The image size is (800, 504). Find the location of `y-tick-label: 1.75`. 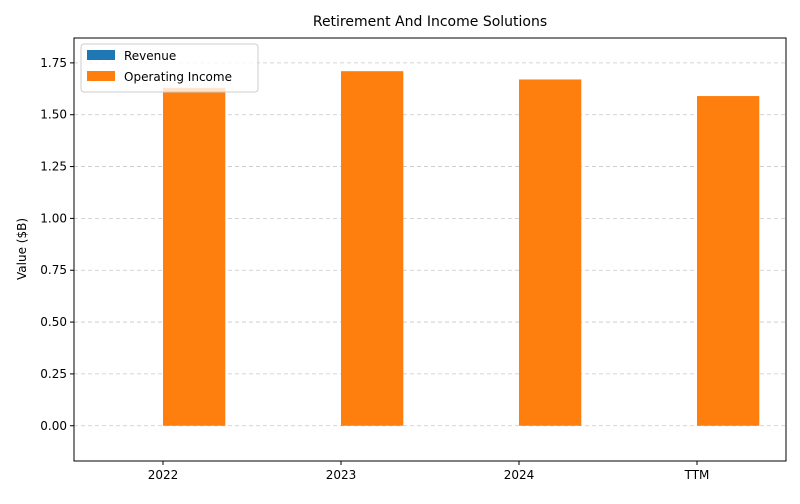

y-tick-label: 1.75 is located at coordinates (53, 63).